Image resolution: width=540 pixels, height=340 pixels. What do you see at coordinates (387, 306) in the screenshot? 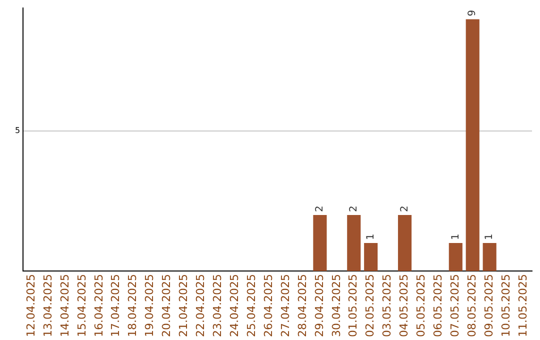
I see `x-tick-label: 03.05.2025` at bounding box center [387, 306].